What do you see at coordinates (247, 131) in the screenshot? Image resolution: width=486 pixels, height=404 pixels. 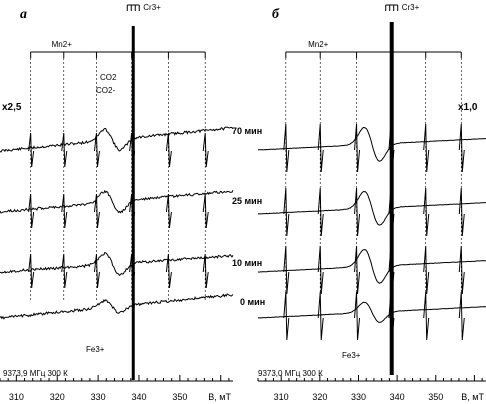 I see `series-label-70: 70 мин` at bounding box center [247, 131].